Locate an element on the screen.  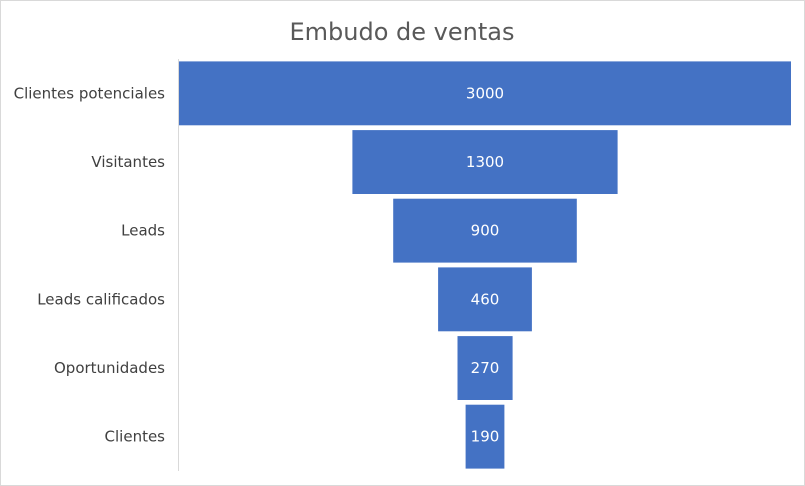
category-label: Clientes potenciales is located at coordinates (90, 93).